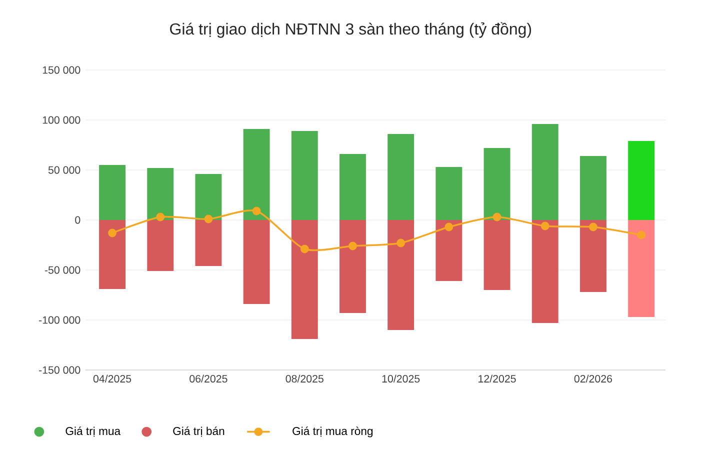  What do you see at coordinates (332, 432) in the screenshot?
I see `legend-label: Giá trị mua ròng` at bounding box center [332, 432].